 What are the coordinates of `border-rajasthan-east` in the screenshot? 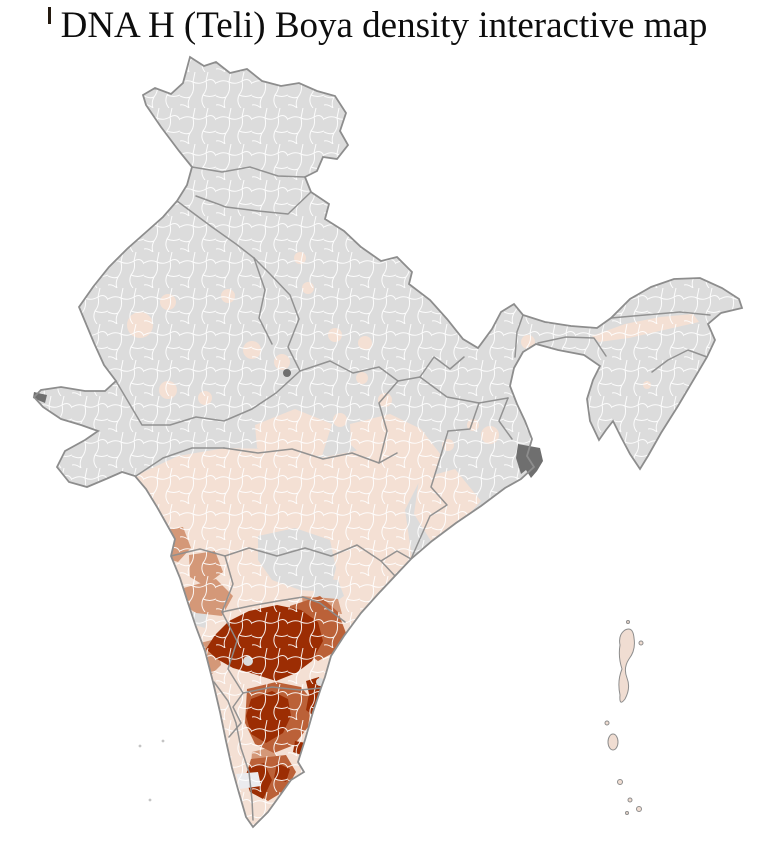 It's located at (277, 314).